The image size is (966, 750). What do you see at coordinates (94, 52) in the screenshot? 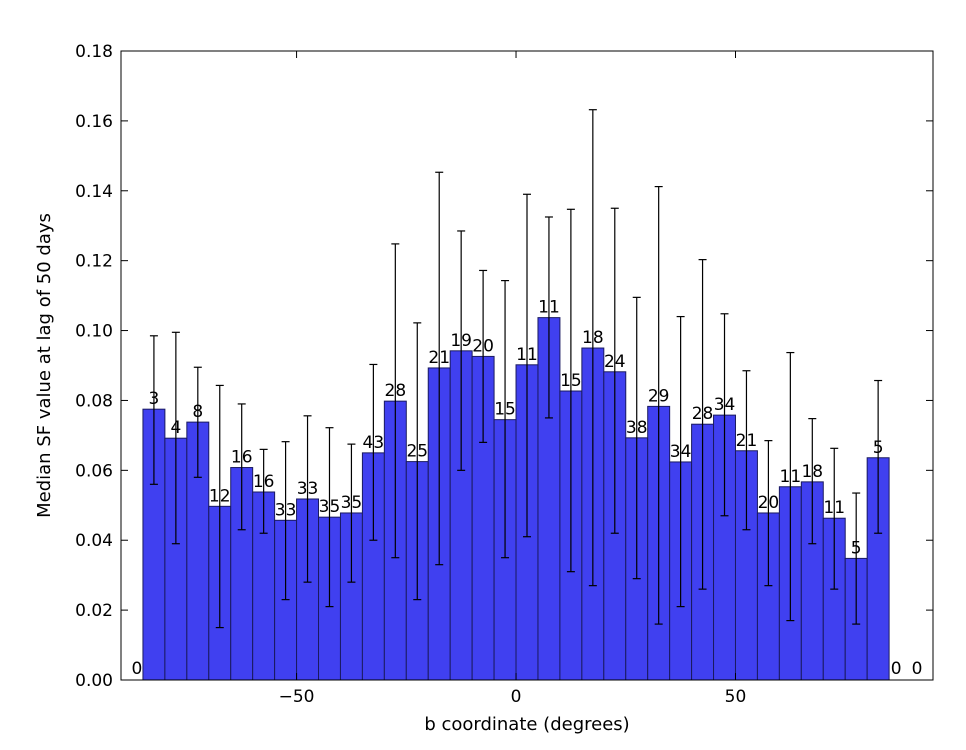
I see `y-tick-label: 0.18` at bounding box center [94, 52].